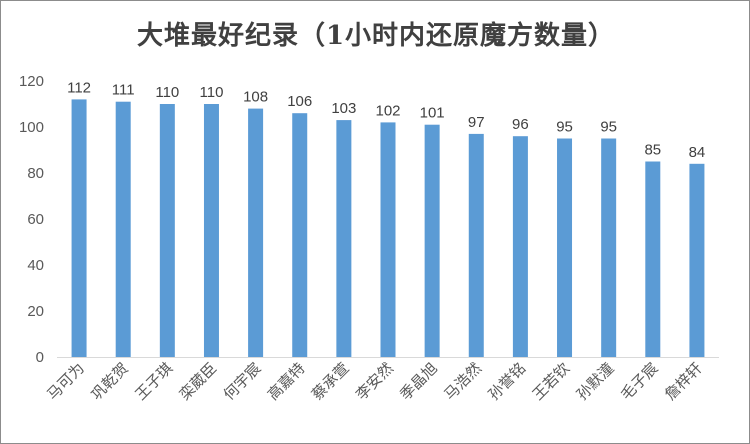 The image size is (750, 444). What do you see at coordinates (343, 108) in the screenshot?
I see `data-label: 103` at bounding box center [343, 108].